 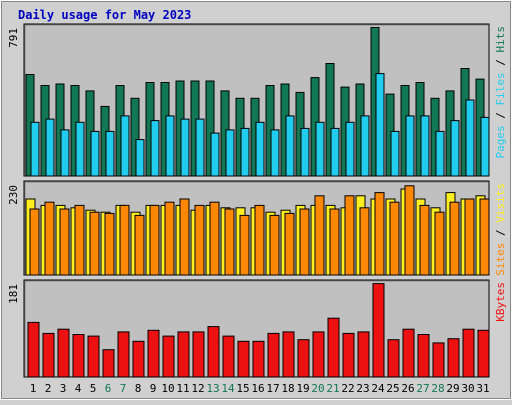 What do you see at coordinates (13, 294) in the screenshot?
I see `y-axis-max-label: 181` at bounding box center [13, 294].